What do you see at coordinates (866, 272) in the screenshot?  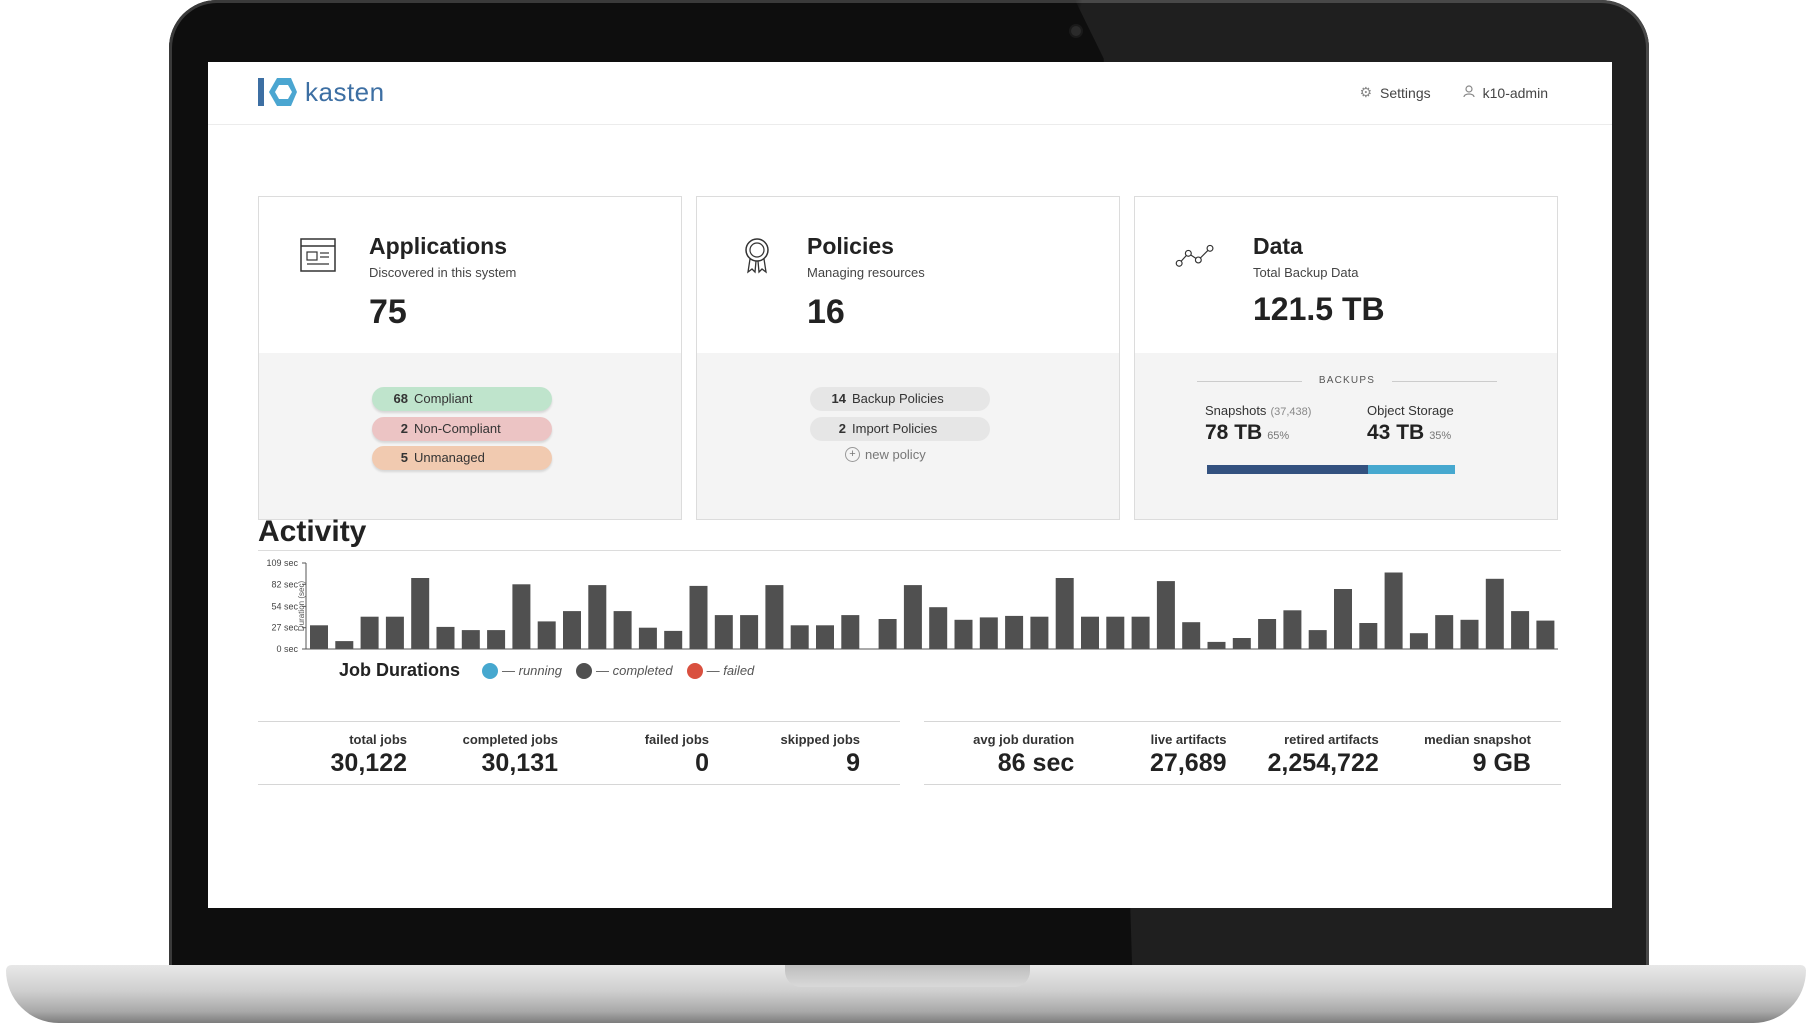 I see `policies-subtitle: Managing resources` at bounding box center [866, 272].